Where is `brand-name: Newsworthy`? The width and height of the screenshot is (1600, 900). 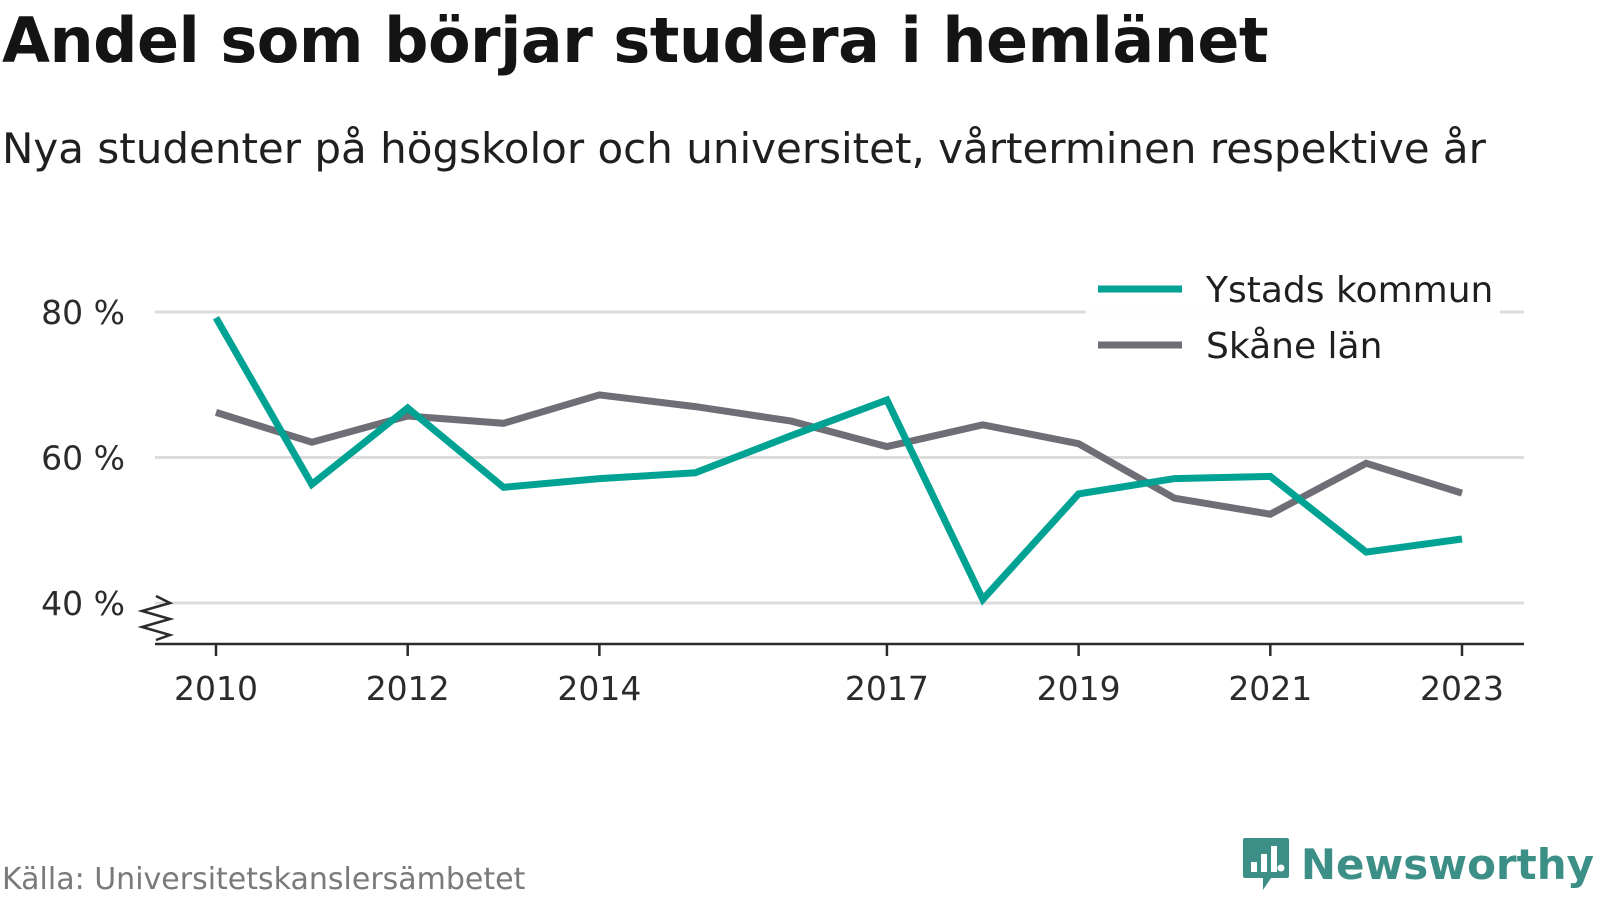 brand-name: Newsworthy is located at coordinates (1447, 864).